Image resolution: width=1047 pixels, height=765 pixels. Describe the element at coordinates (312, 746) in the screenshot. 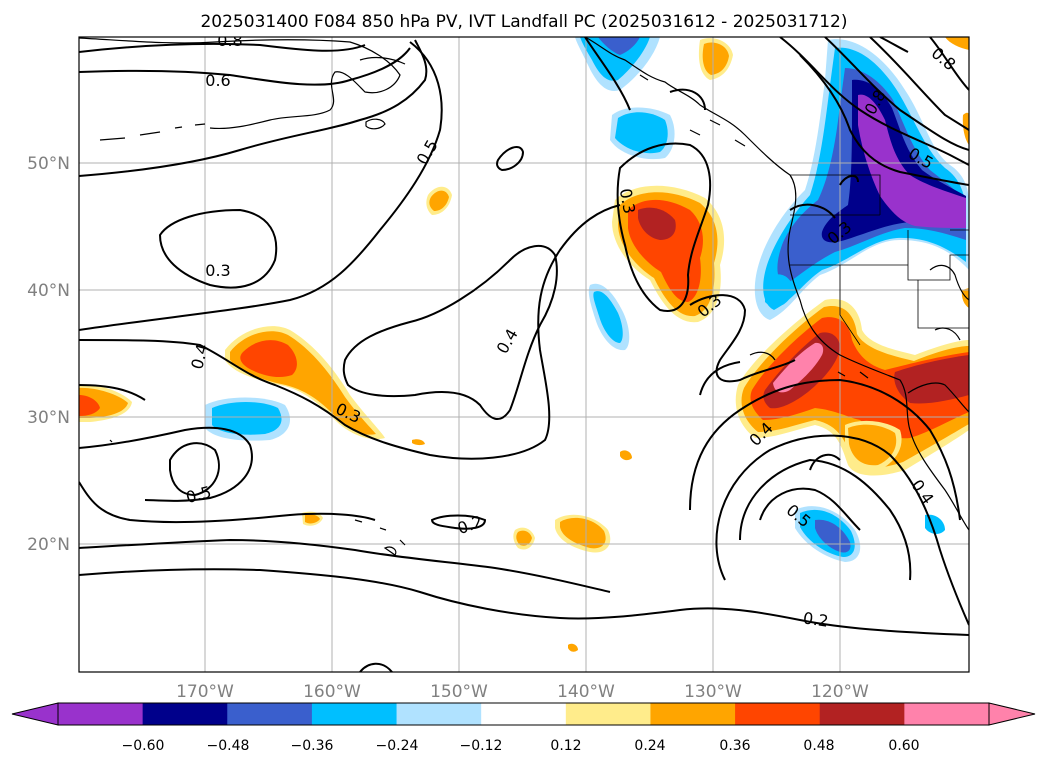

I see `colorbar-tick-label: −0.36` at that location.